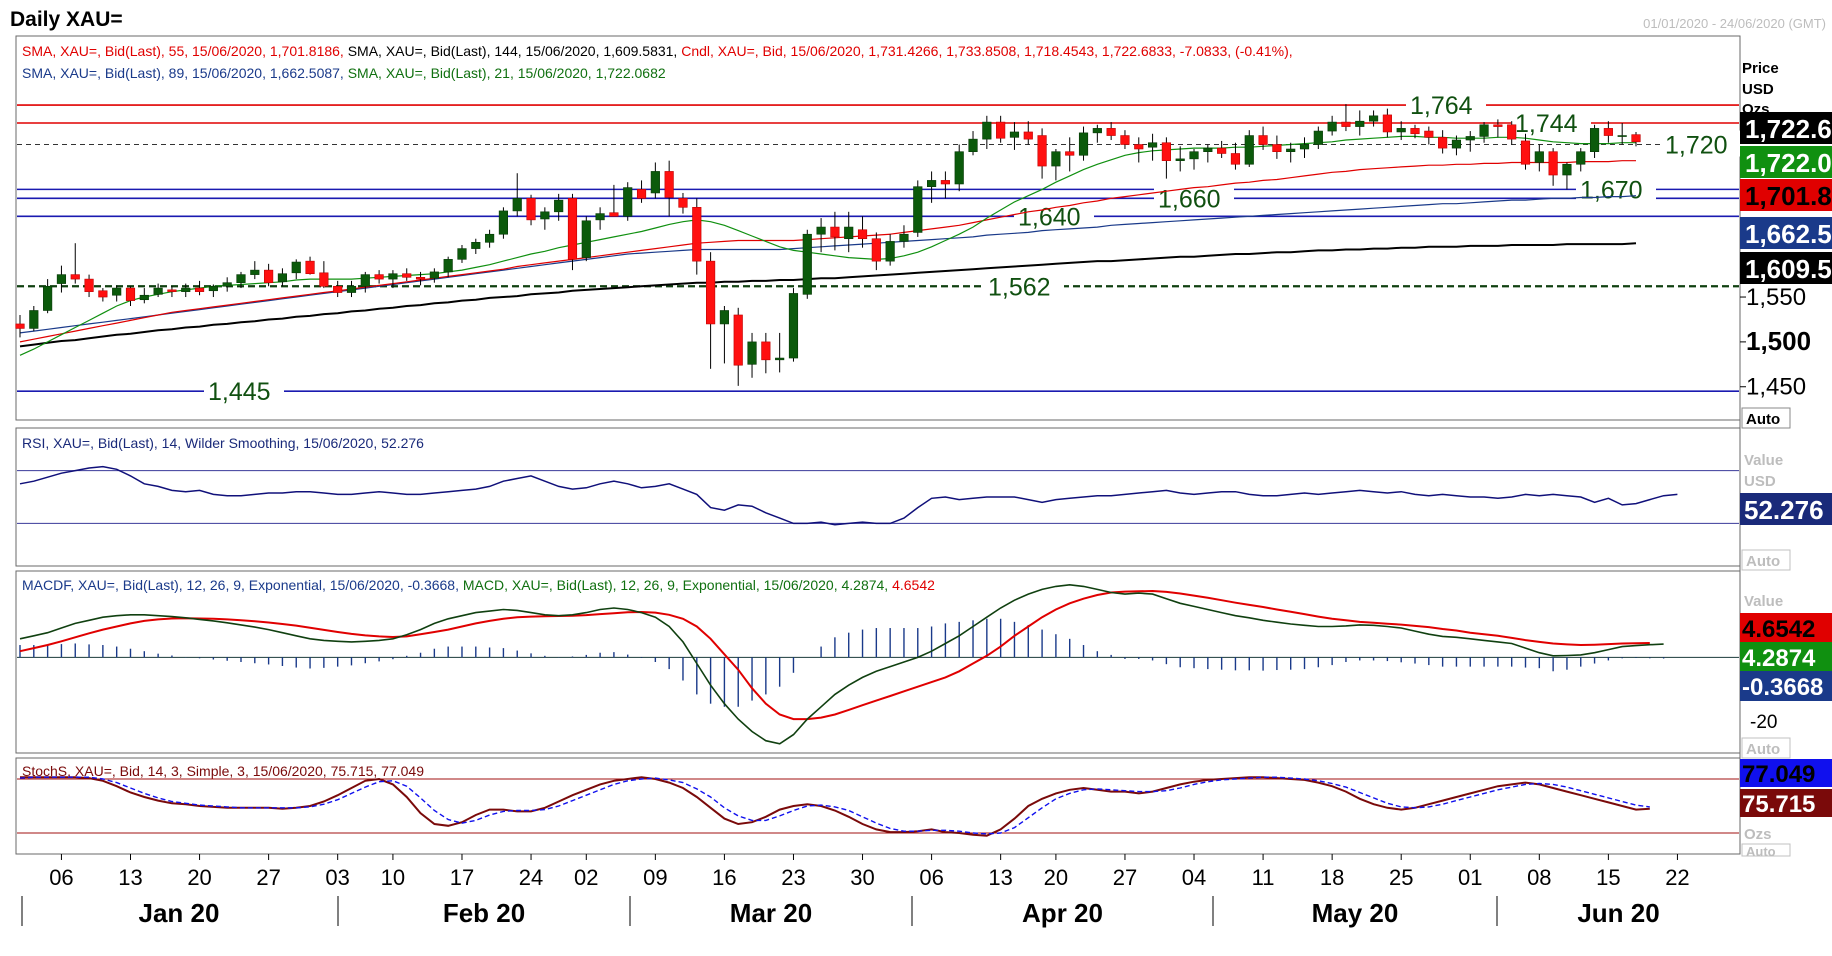  What do you see at coordinates (1263, 877) in the screenshot?
I see `x-axis-day-label: 11` at bounding box center [1263, 877].